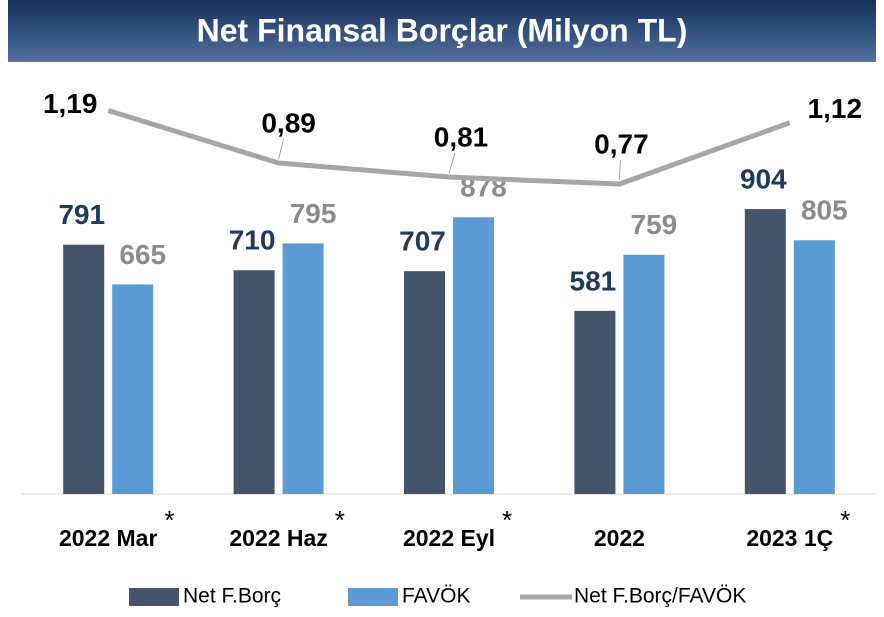 Image resolution: width=884 pixels, height=617 pixels. I want to click on data-label: 710, so click(252, 240).